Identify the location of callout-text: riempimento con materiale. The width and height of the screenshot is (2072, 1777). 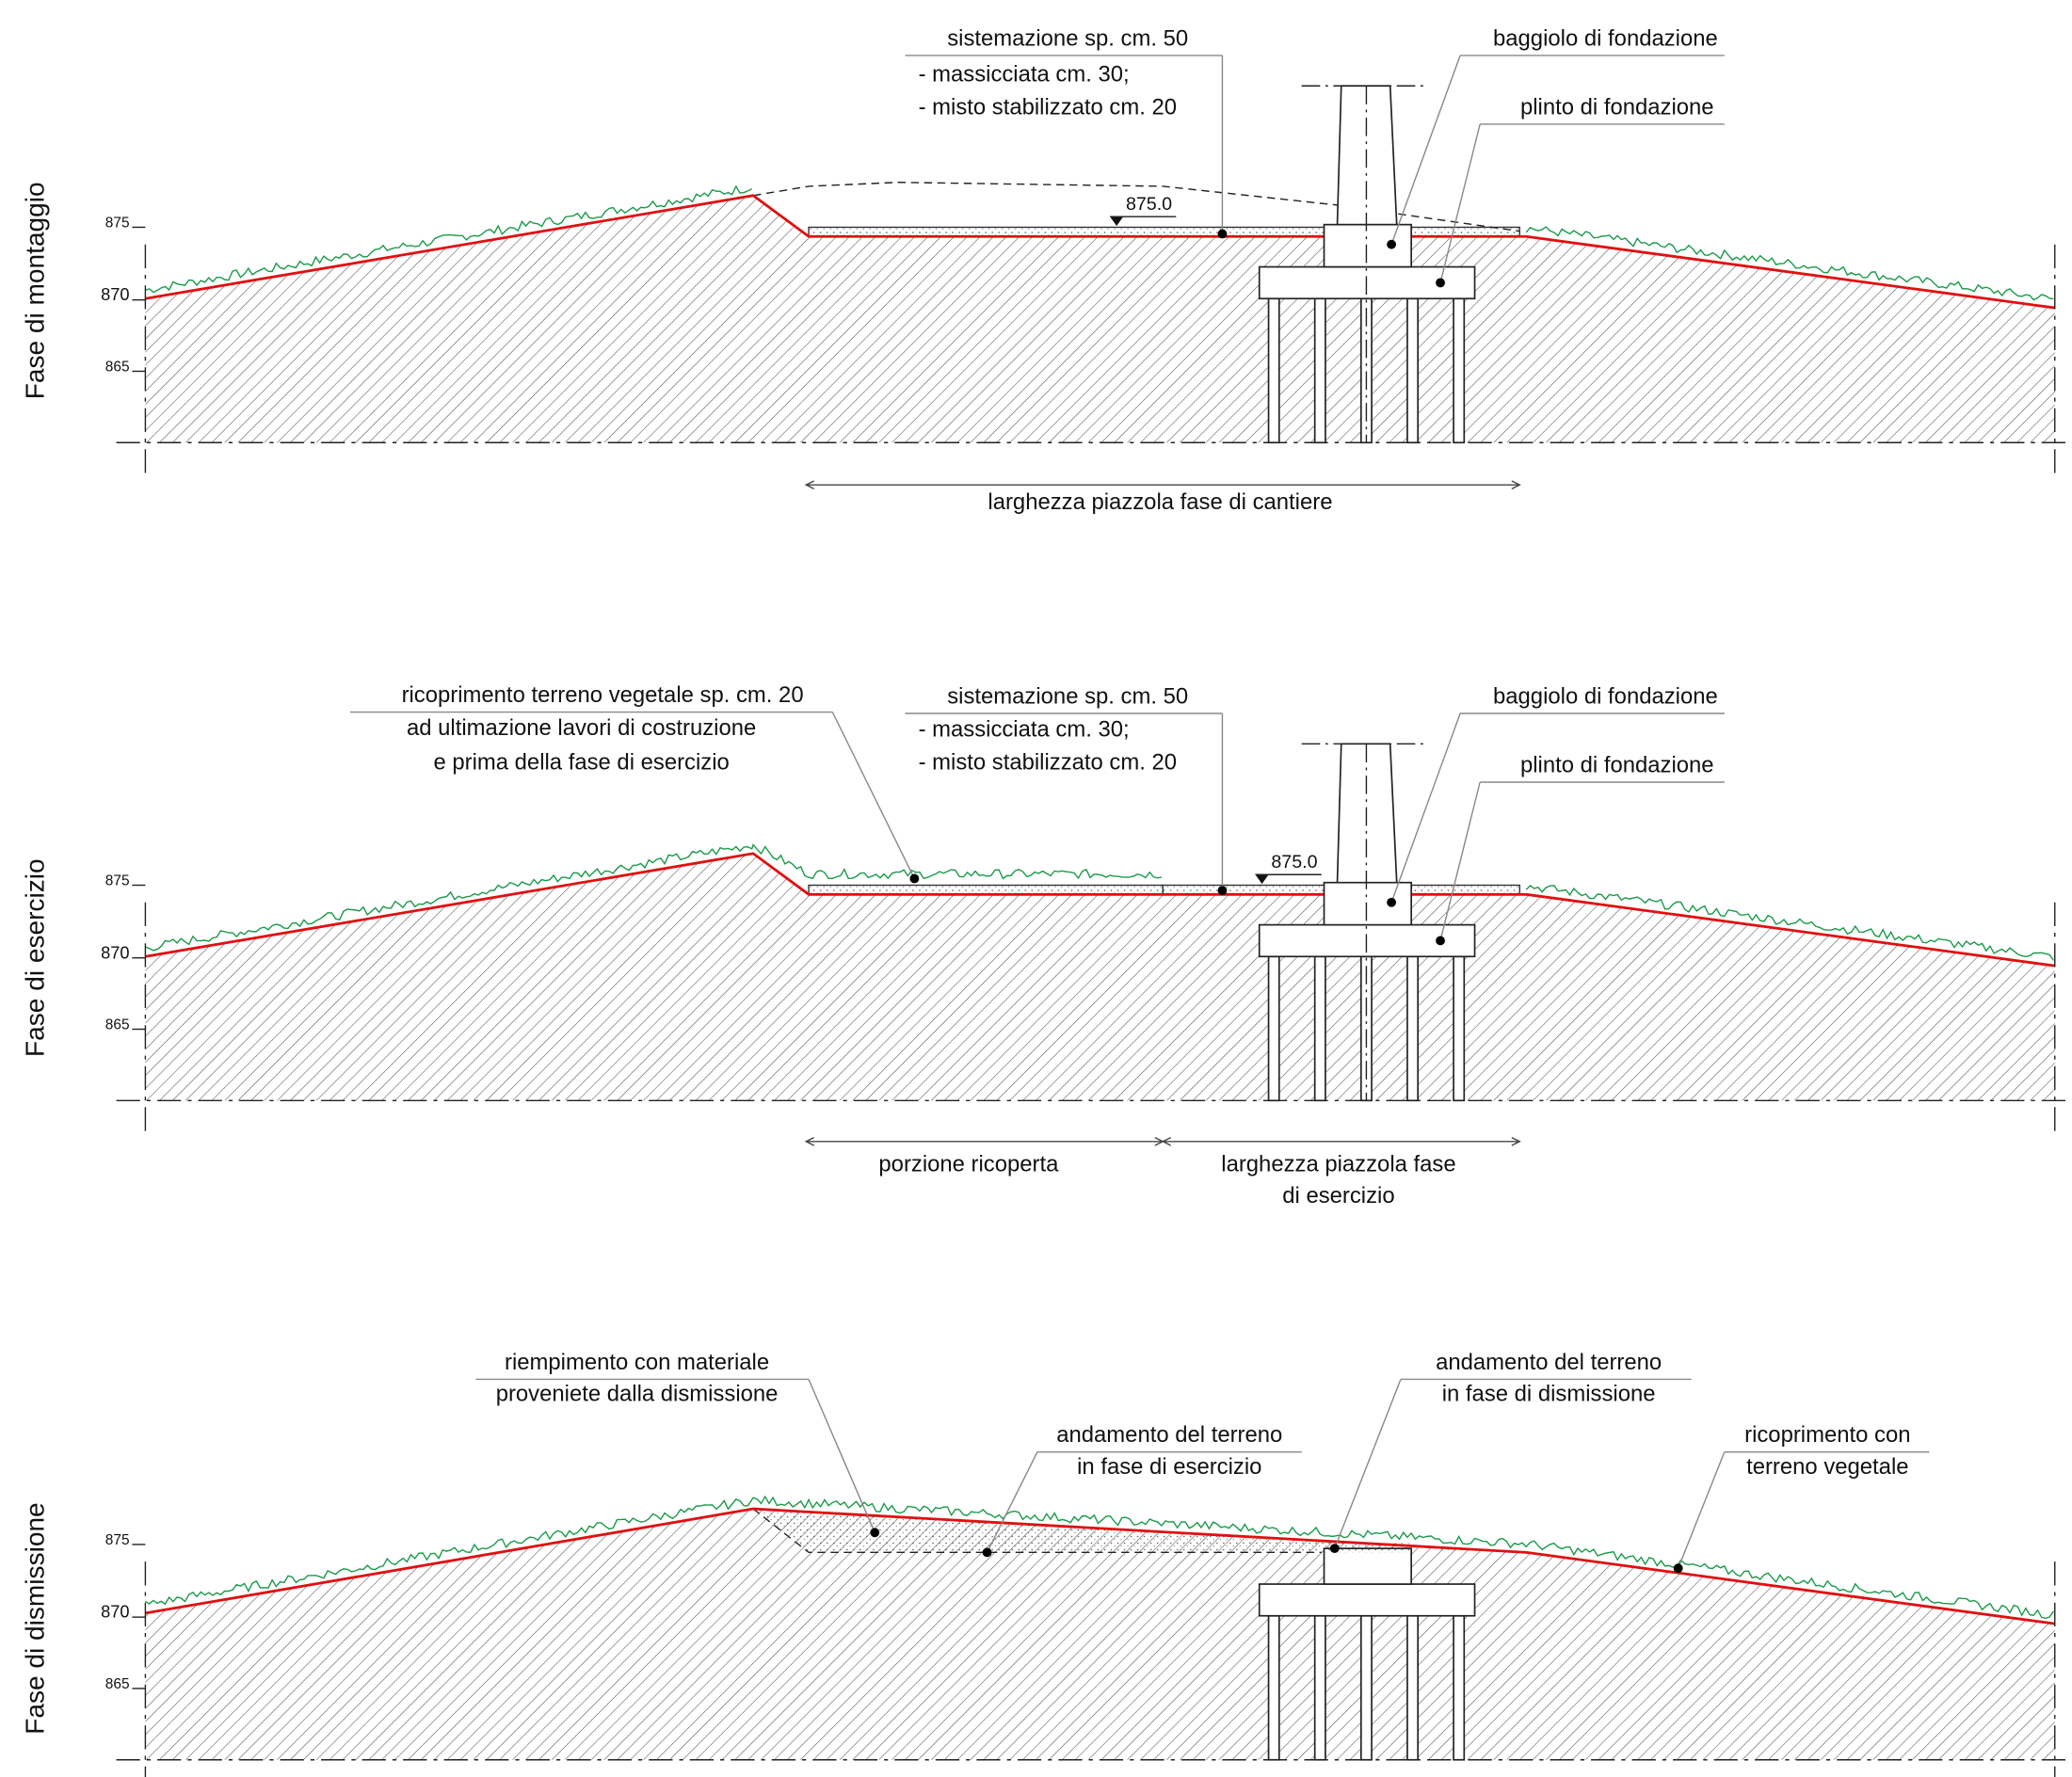
(637, 1362).